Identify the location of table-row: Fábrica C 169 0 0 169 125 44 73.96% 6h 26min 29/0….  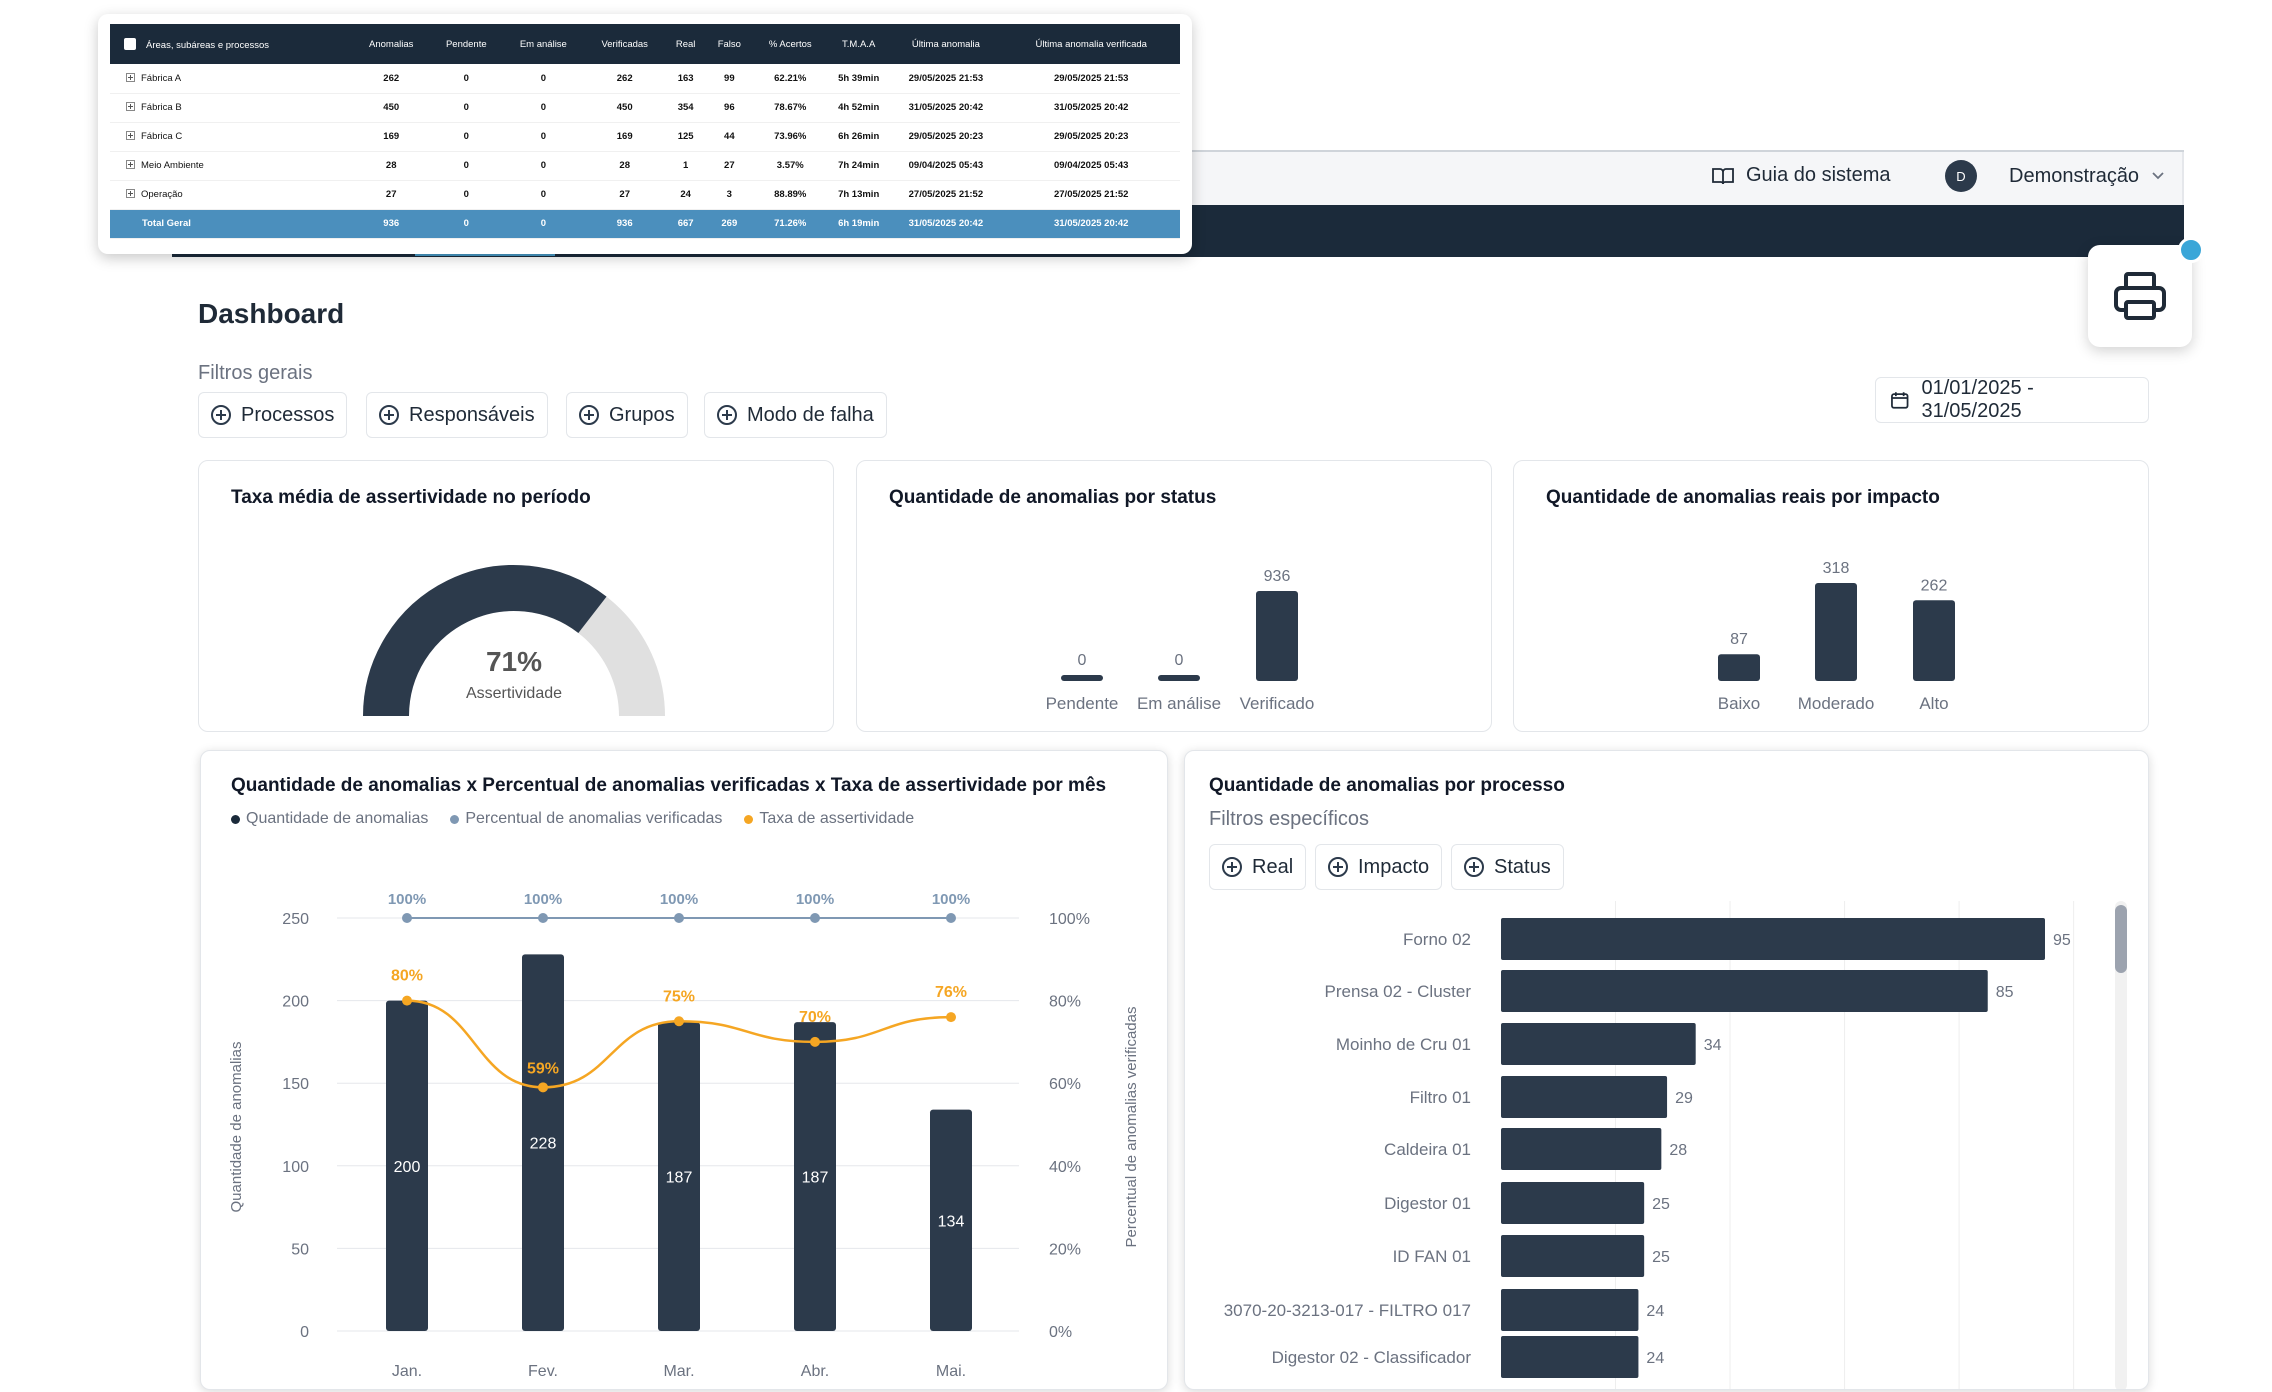
(645, 137).